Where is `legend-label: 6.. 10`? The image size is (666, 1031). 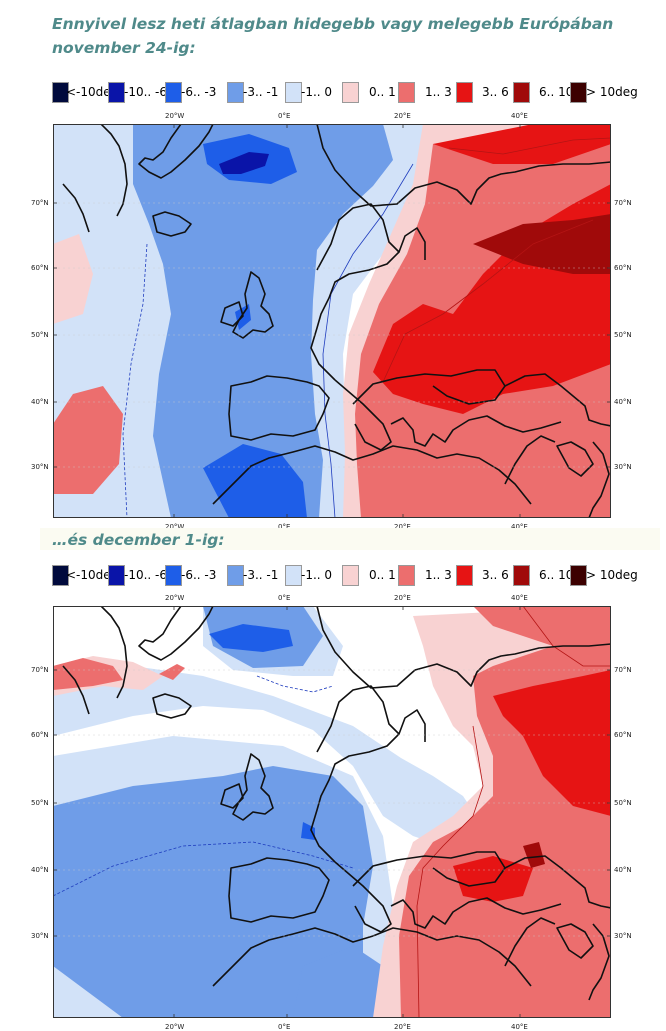
legend-label: 6.. 10 is located at coordinates (556, 92).